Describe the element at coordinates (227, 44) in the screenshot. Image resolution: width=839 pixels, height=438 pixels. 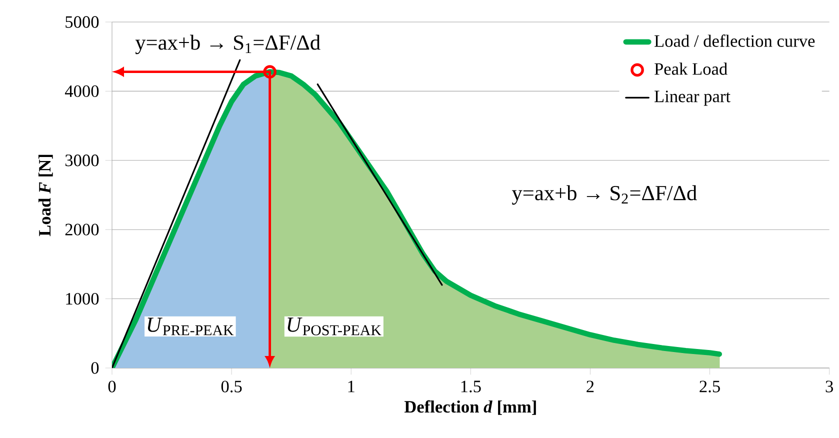
I see `annotation: y=ax+b → S$_{1}$=ΔF/Δd` at that location.